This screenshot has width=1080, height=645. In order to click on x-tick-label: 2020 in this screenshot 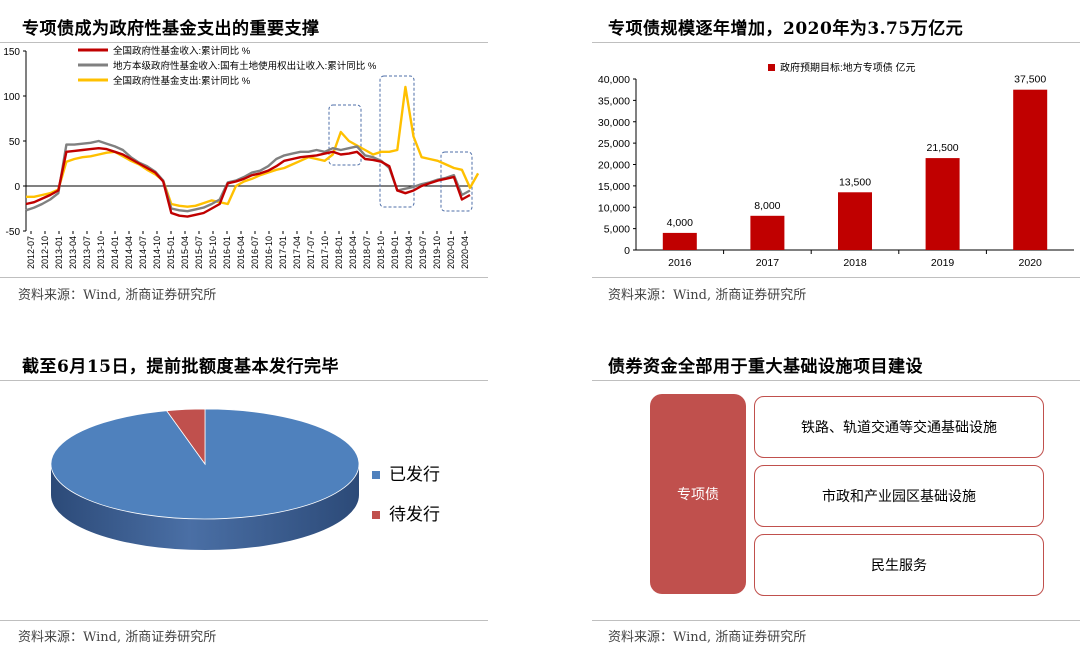, I will do `click(1031, 263)`.